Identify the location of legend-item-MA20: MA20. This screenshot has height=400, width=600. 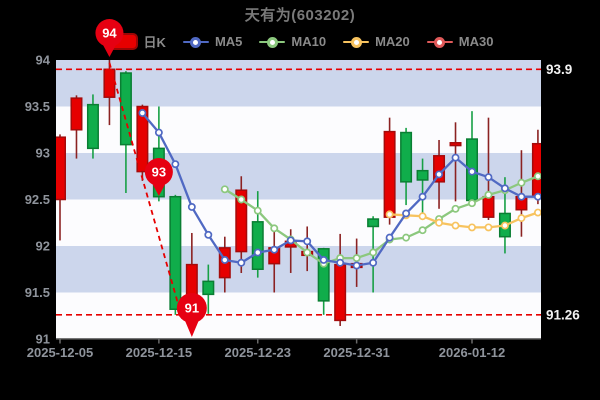
(376, 41).